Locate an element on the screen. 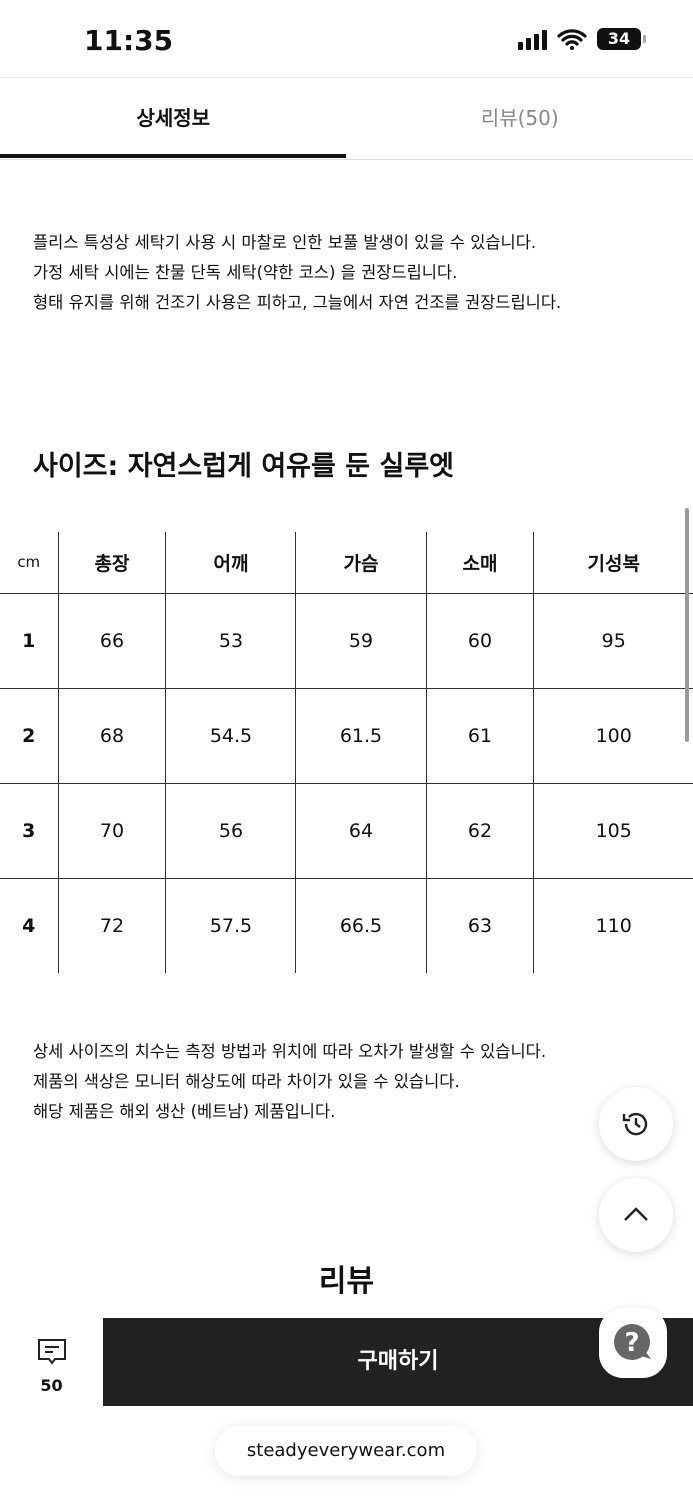 The image size is (693, 1500). help-button: ? is located at coordinates (633, 1343).